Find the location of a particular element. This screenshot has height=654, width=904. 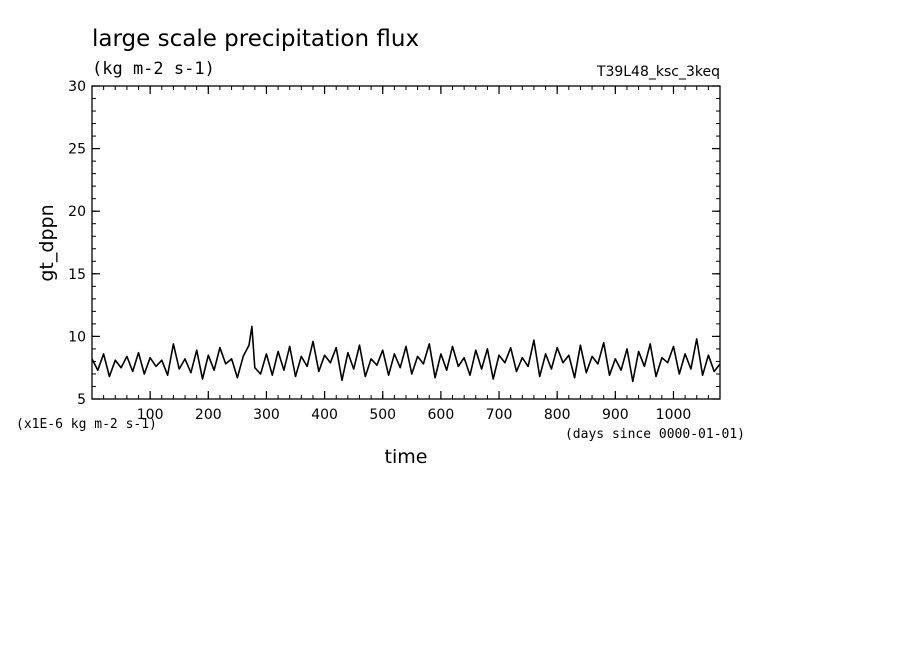

x-tick-label: 500 is located at coordinates (382, 415).